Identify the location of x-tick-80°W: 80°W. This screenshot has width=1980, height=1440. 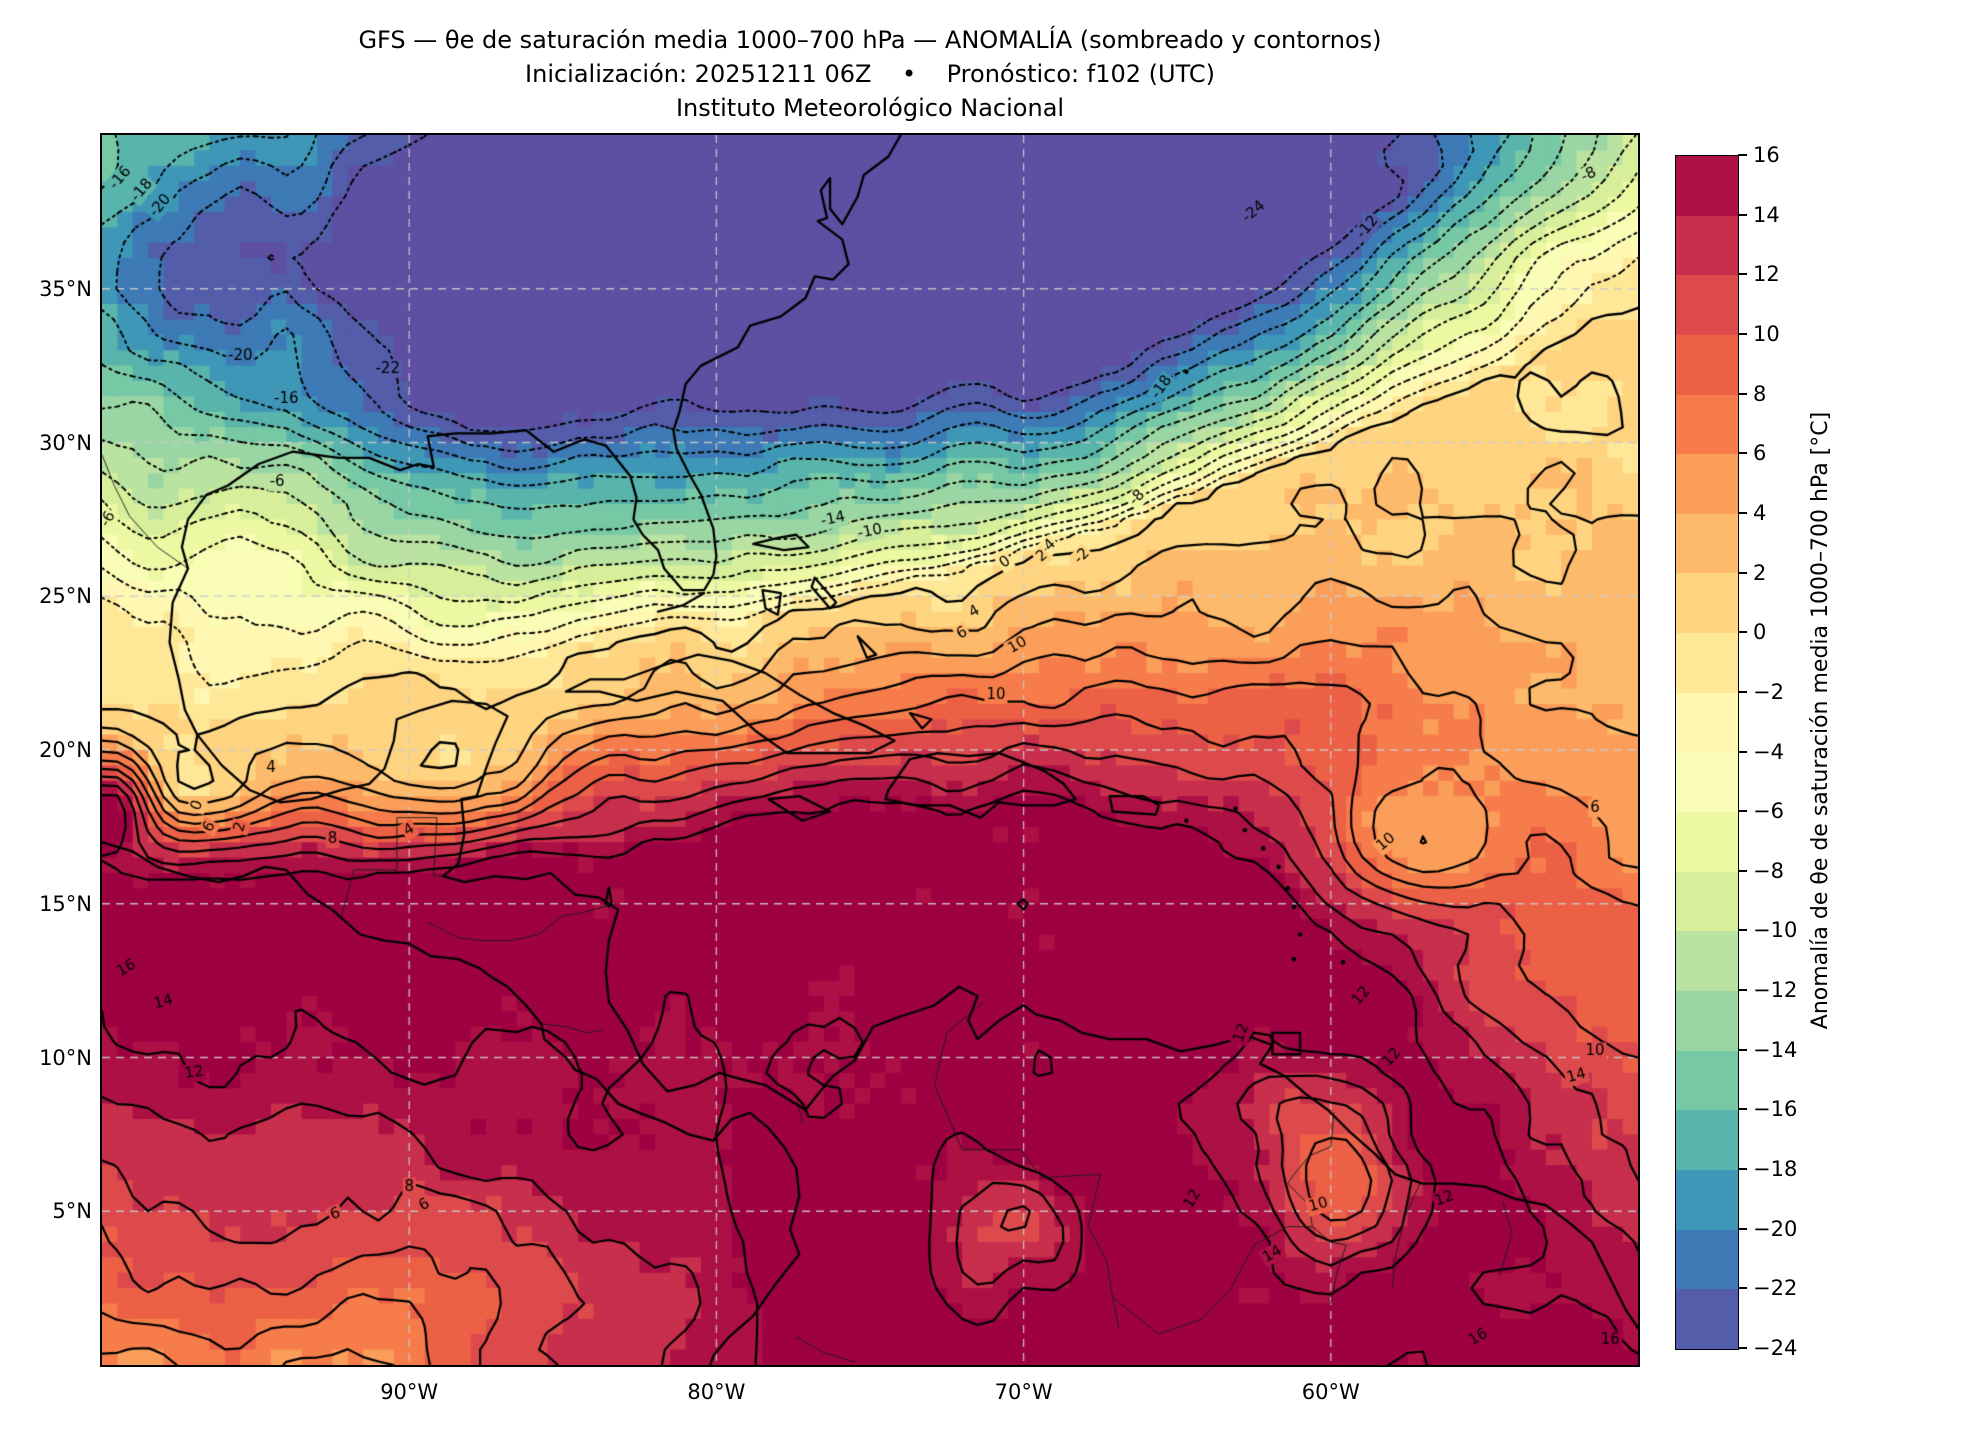
(716, 1392).